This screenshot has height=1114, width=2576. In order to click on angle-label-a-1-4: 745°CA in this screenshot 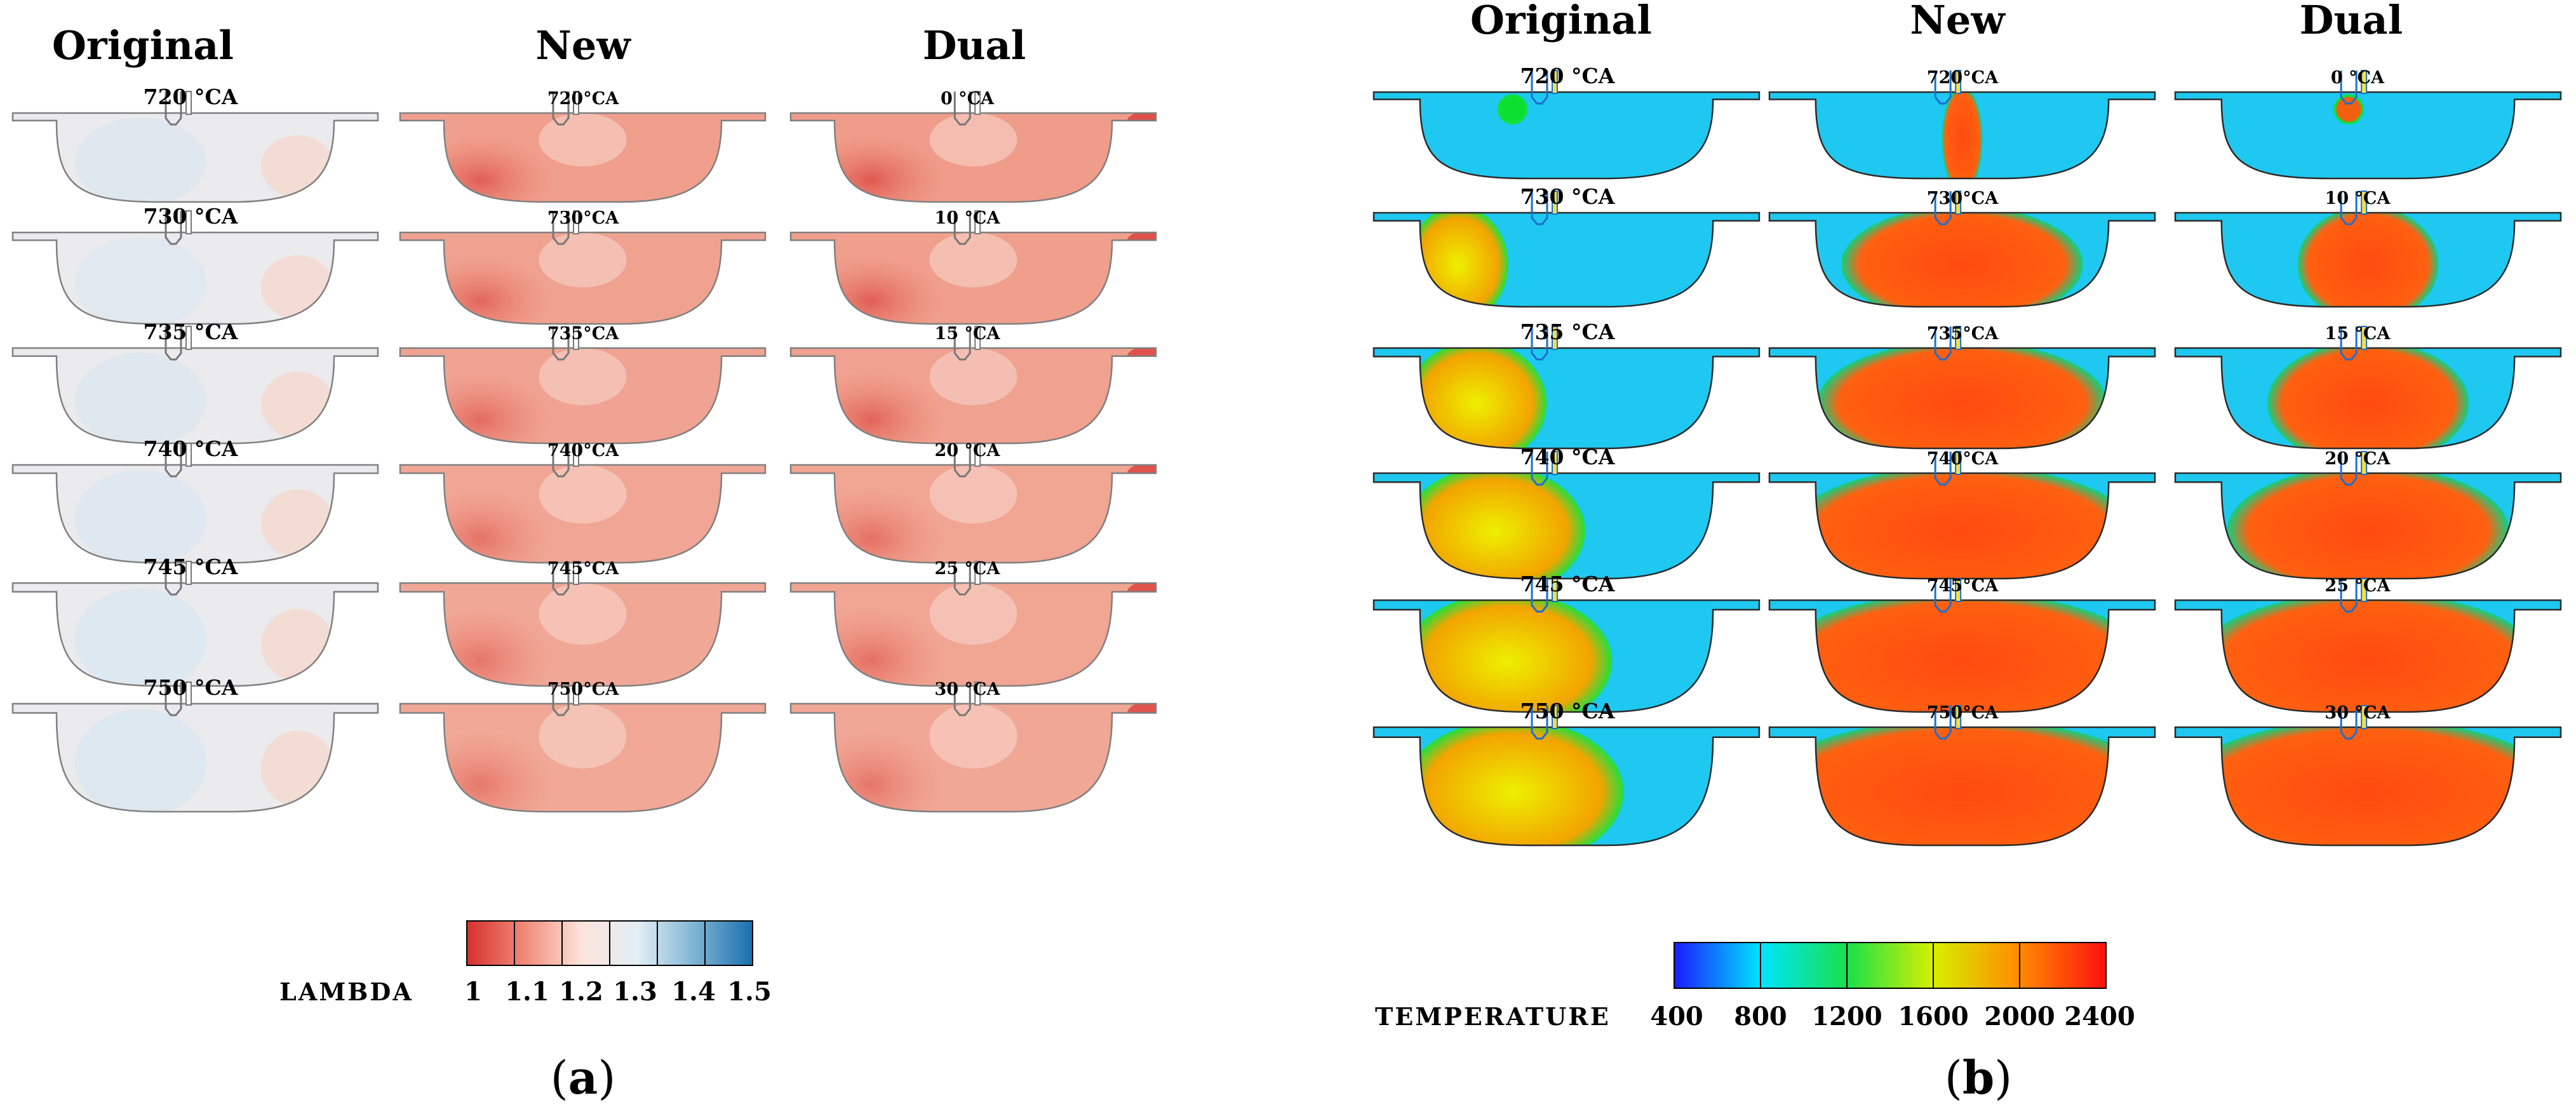, I will do `click(583, 569)`.